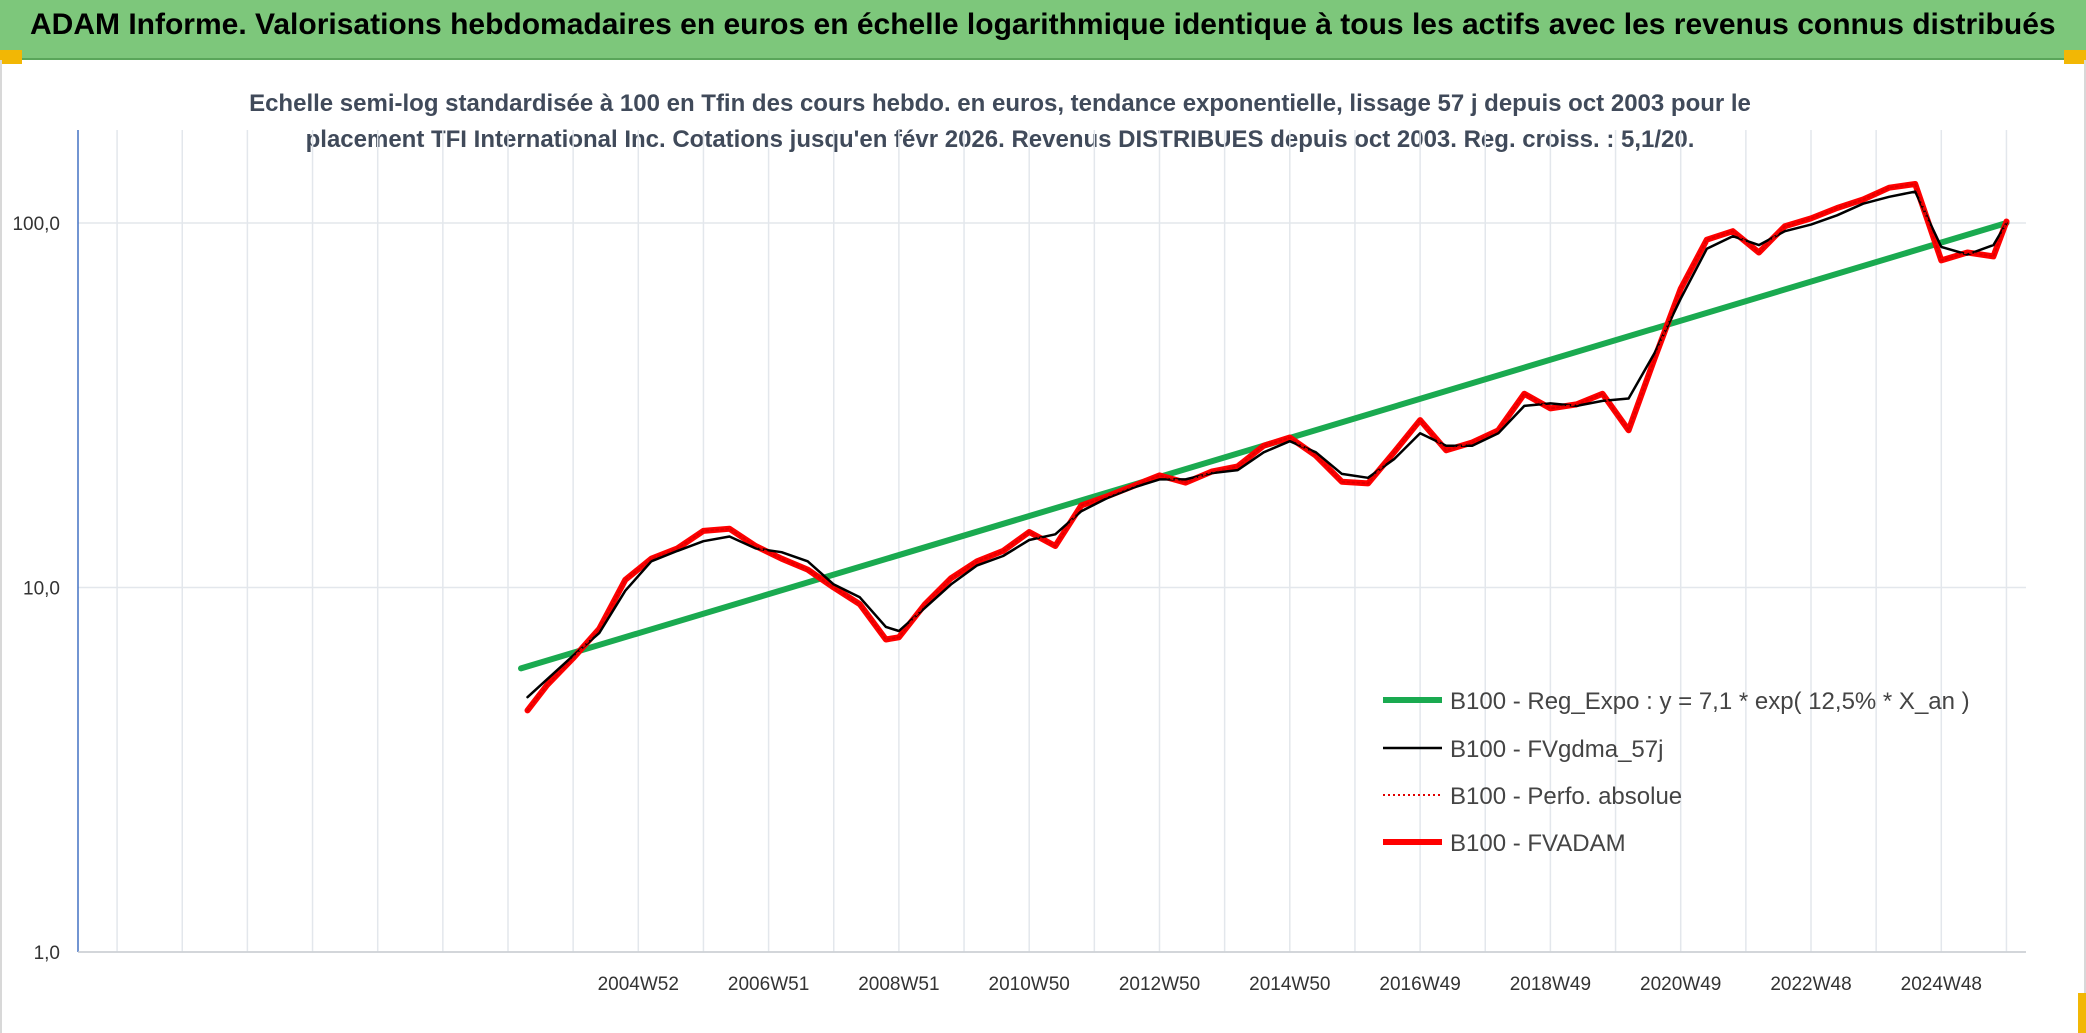 The width and height of the screenshot is (2086, 1033). Describe the element at coordinates (1419, 984) in the screenshot. I see `x-tick-label: 2016W49` at that location.